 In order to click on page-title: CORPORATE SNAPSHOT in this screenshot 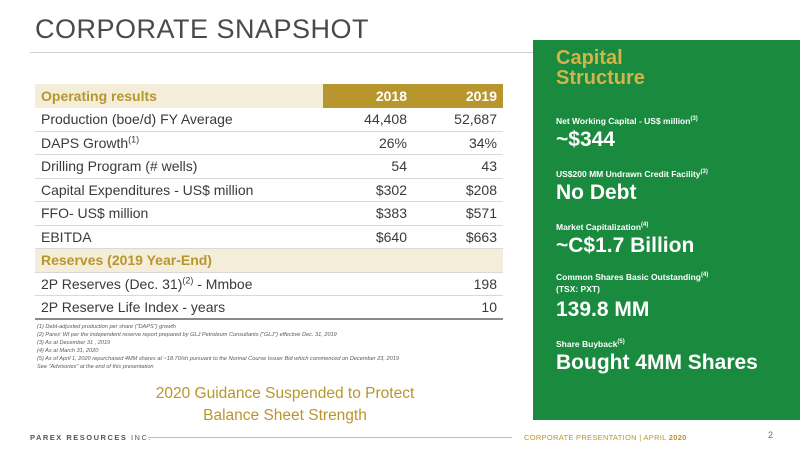, I will do `click(202, 29)`.